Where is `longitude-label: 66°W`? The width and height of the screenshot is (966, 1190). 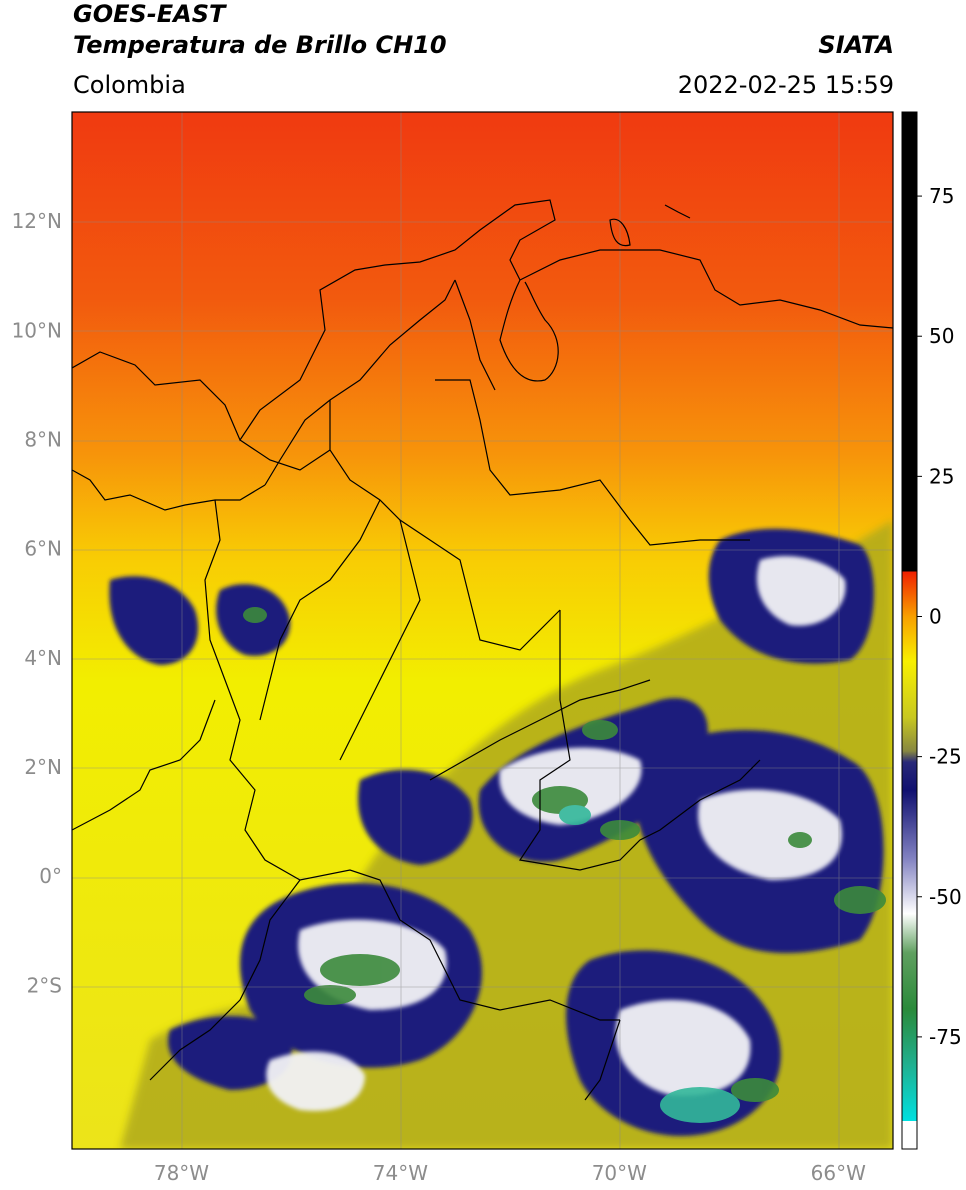 longitude-label: 66°W is located at coordinates (838, 1173).